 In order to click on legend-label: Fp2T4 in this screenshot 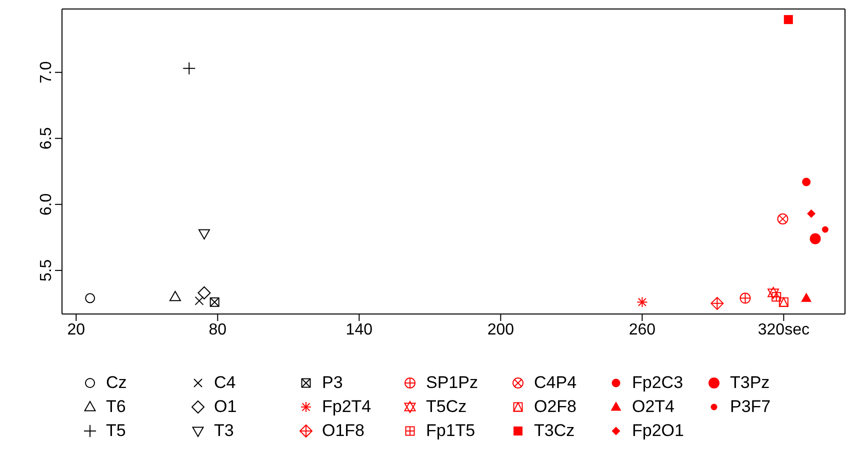, I will do `click(347, 407)`.